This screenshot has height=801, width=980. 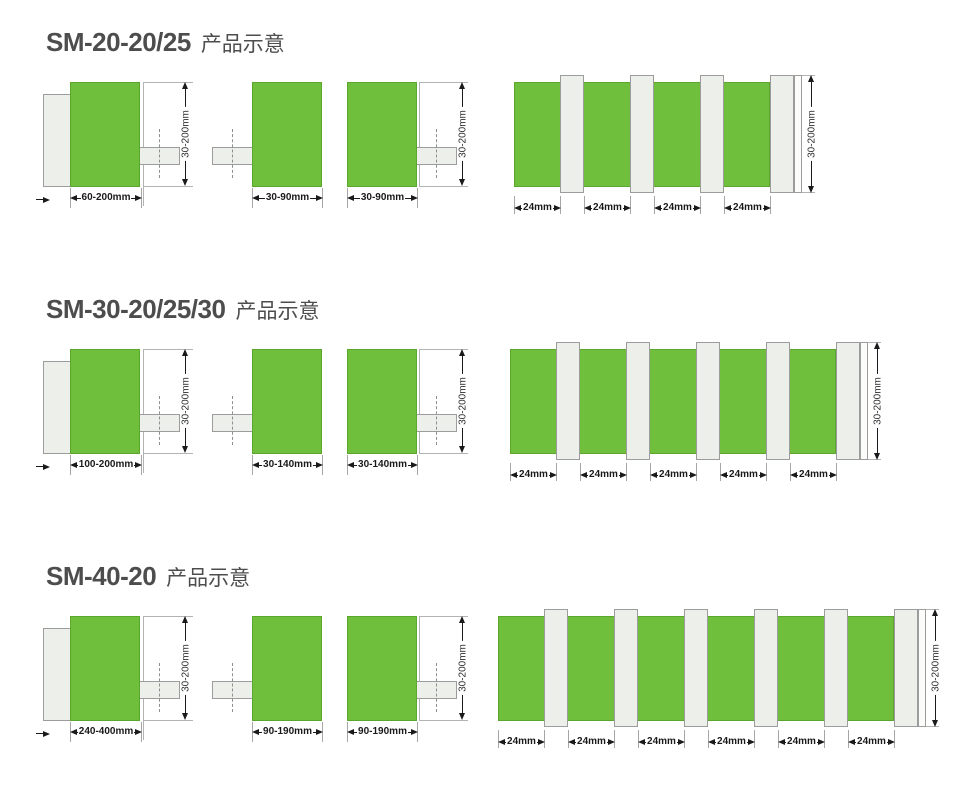 What do you see at coordinates (159, 687) in the screenshot?
I see `front-centerline` at bounding box center [159, 687].